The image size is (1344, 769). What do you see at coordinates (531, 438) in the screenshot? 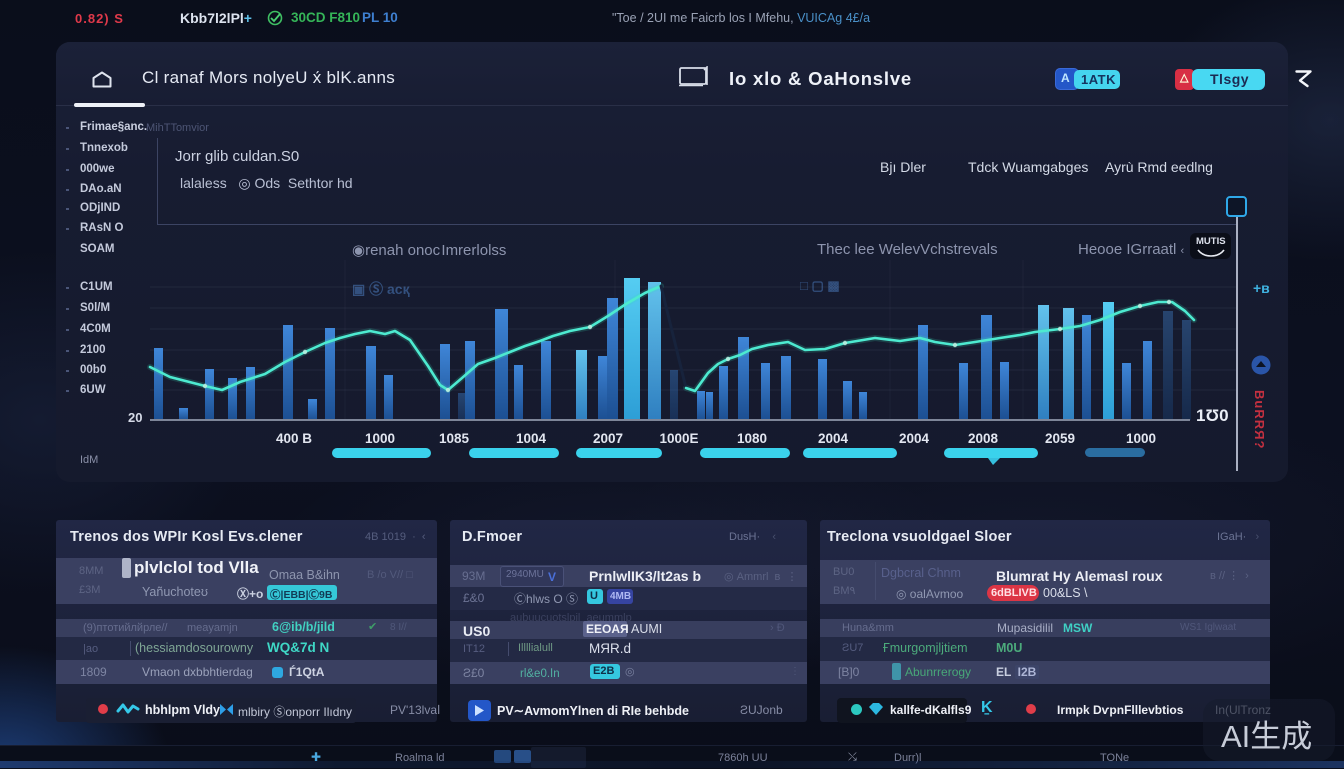
I see `svg-text: 1004` at bounding box center [531, 438].